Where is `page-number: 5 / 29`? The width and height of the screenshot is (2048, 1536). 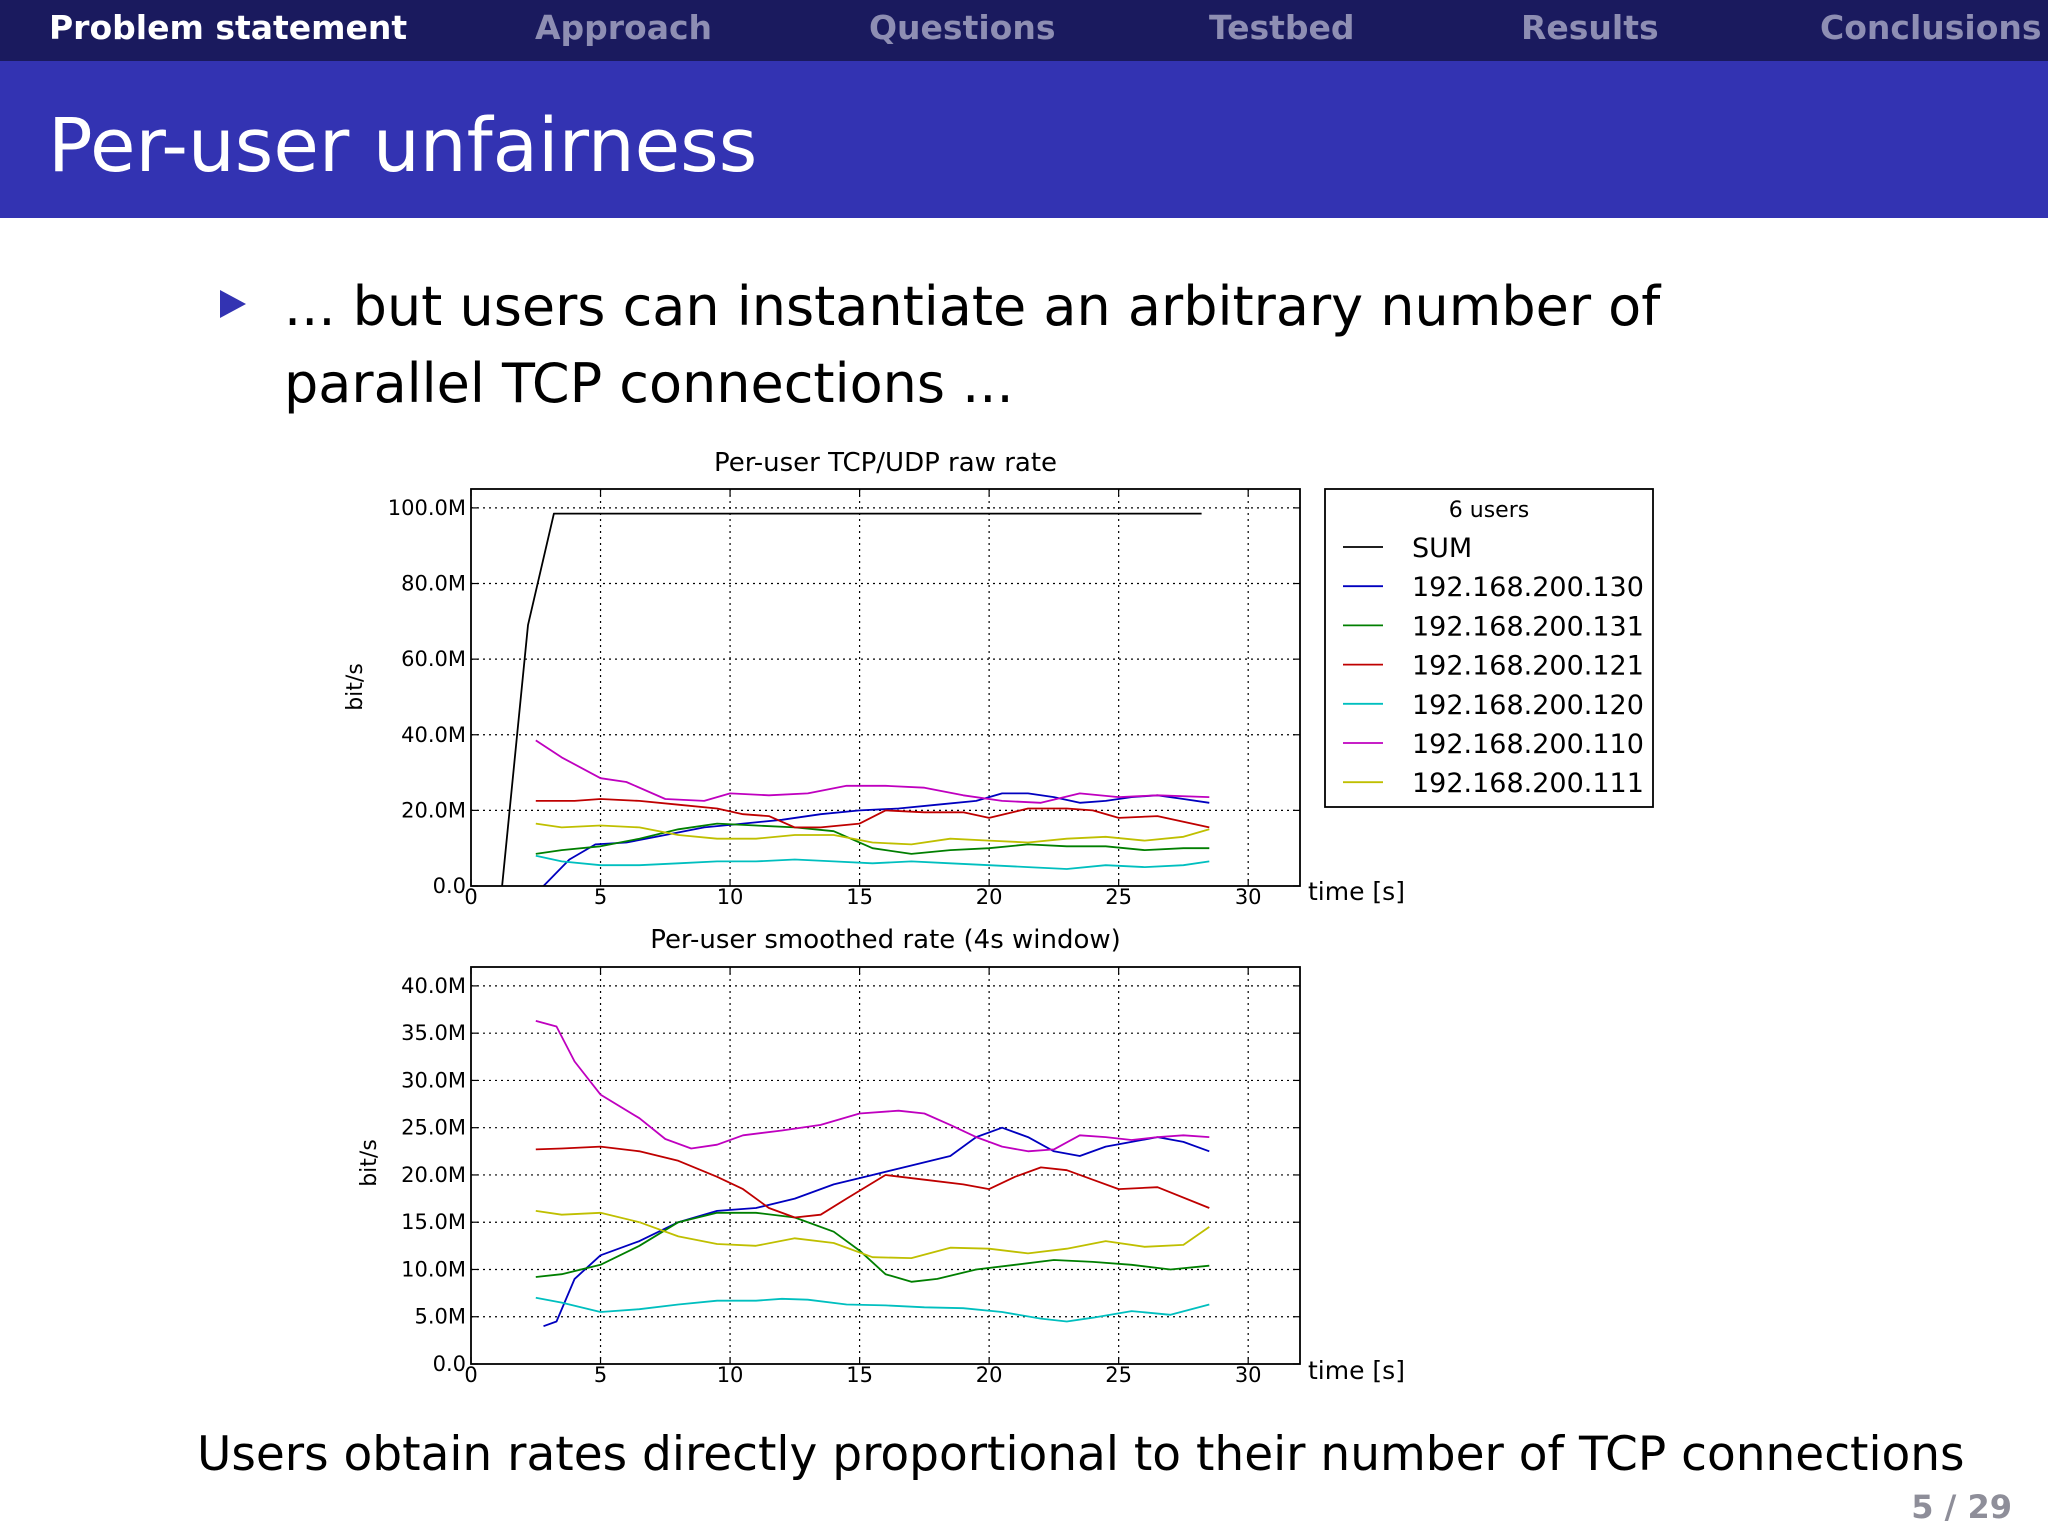 page-number: 5 / 29 is located at coordinates (1961, 1507).